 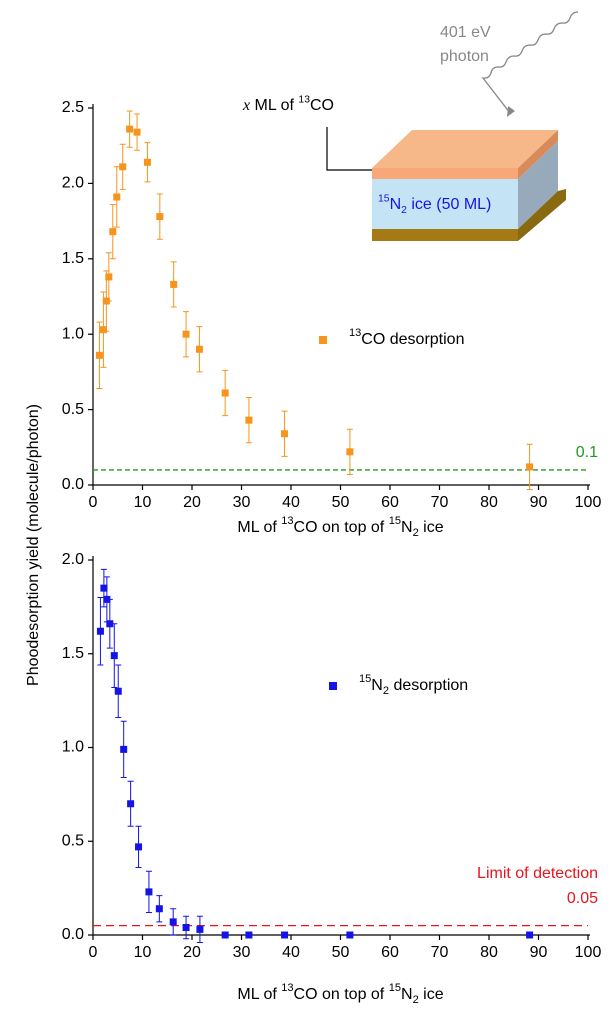 What do you see at coordinates (246, 105) in the screenshot?
I see `text-segment: x` at bounding box center [246, 105].